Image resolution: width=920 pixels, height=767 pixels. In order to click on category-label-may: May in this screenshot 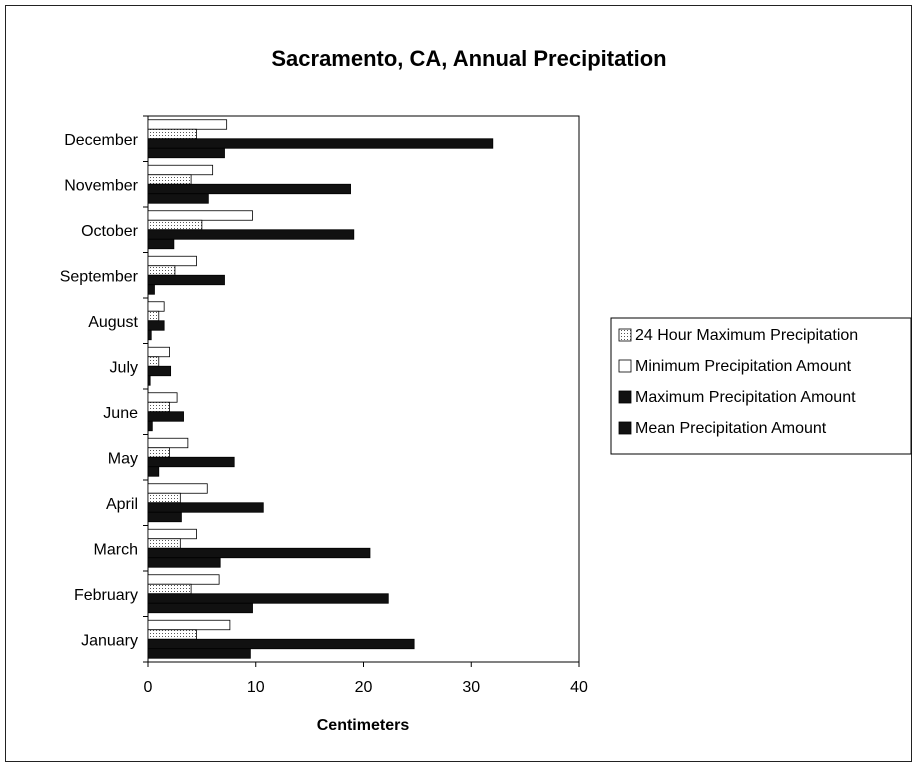, I will do `click(123, 458)`.